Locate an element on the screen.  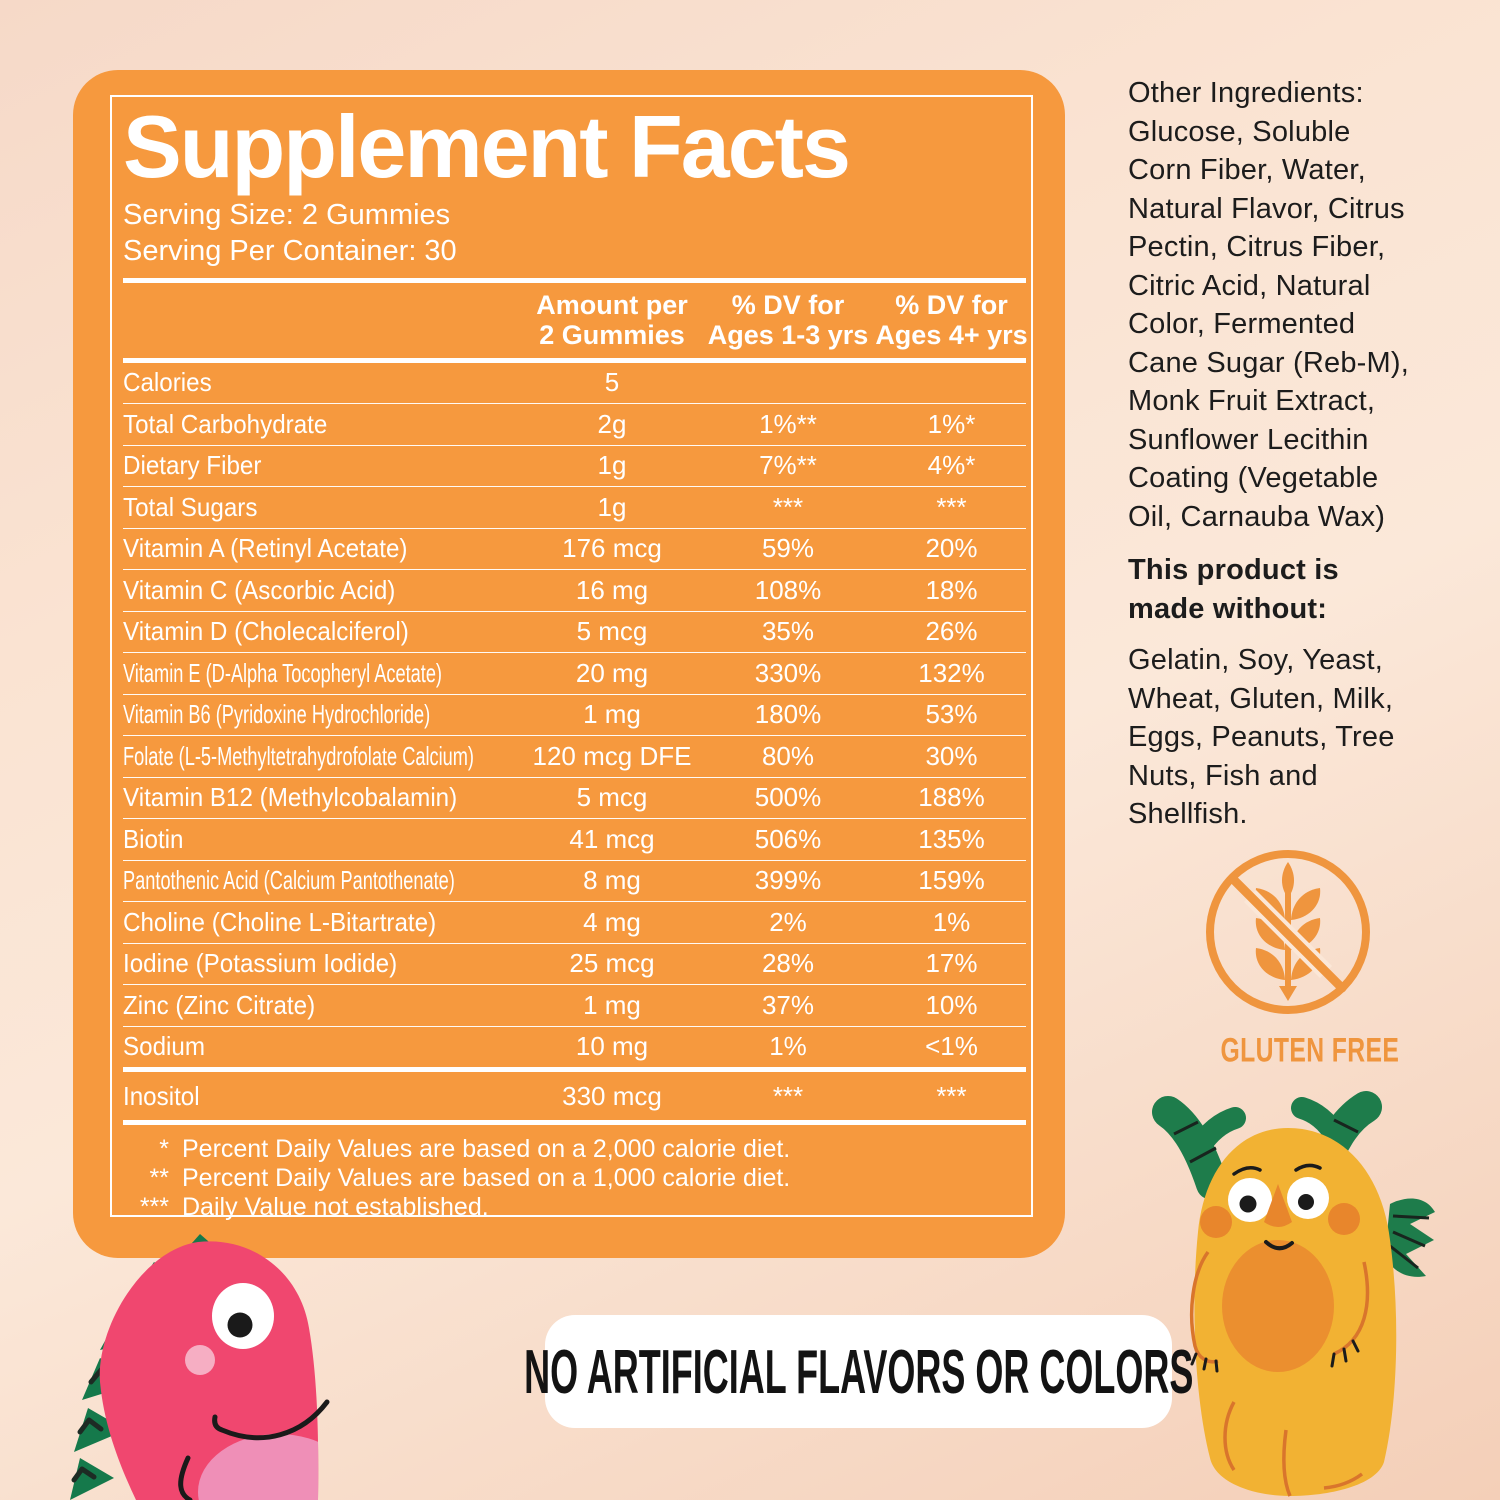
amount-value: 330 mcg is located at coordinates (612, 1095).